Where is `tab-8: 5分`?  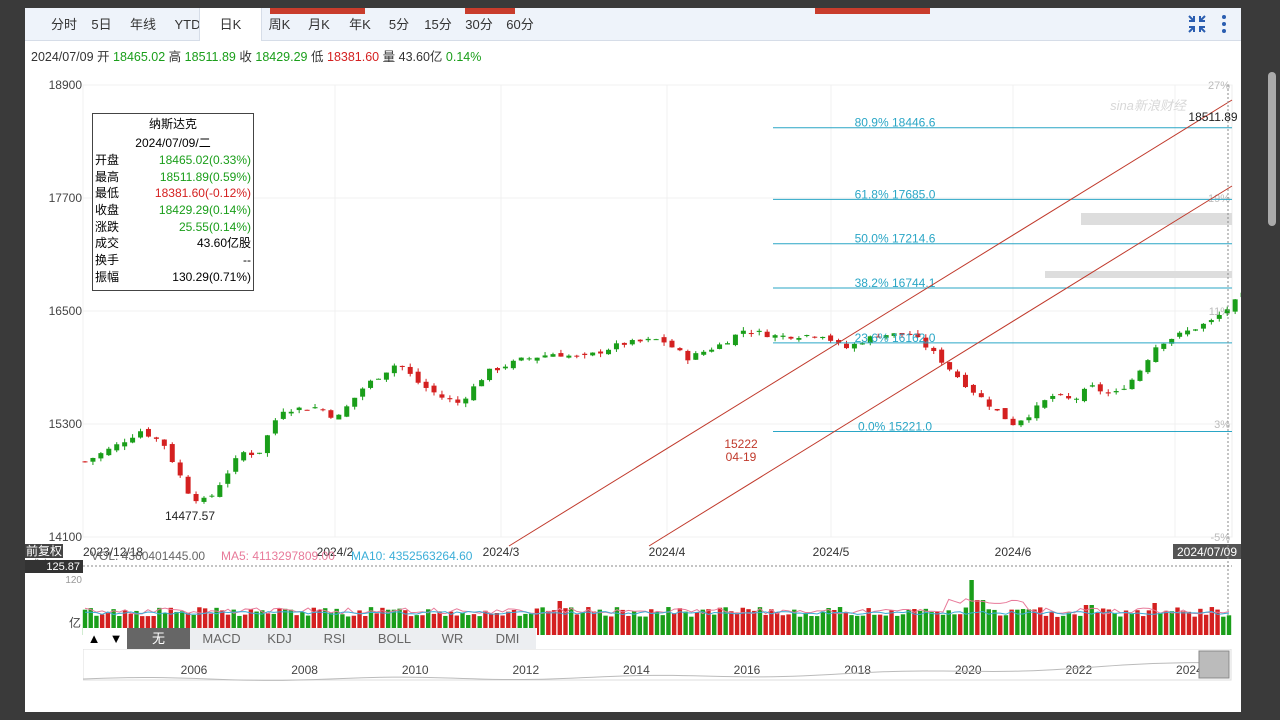
tab-8: 5分 is located at coordinates (399, 24).